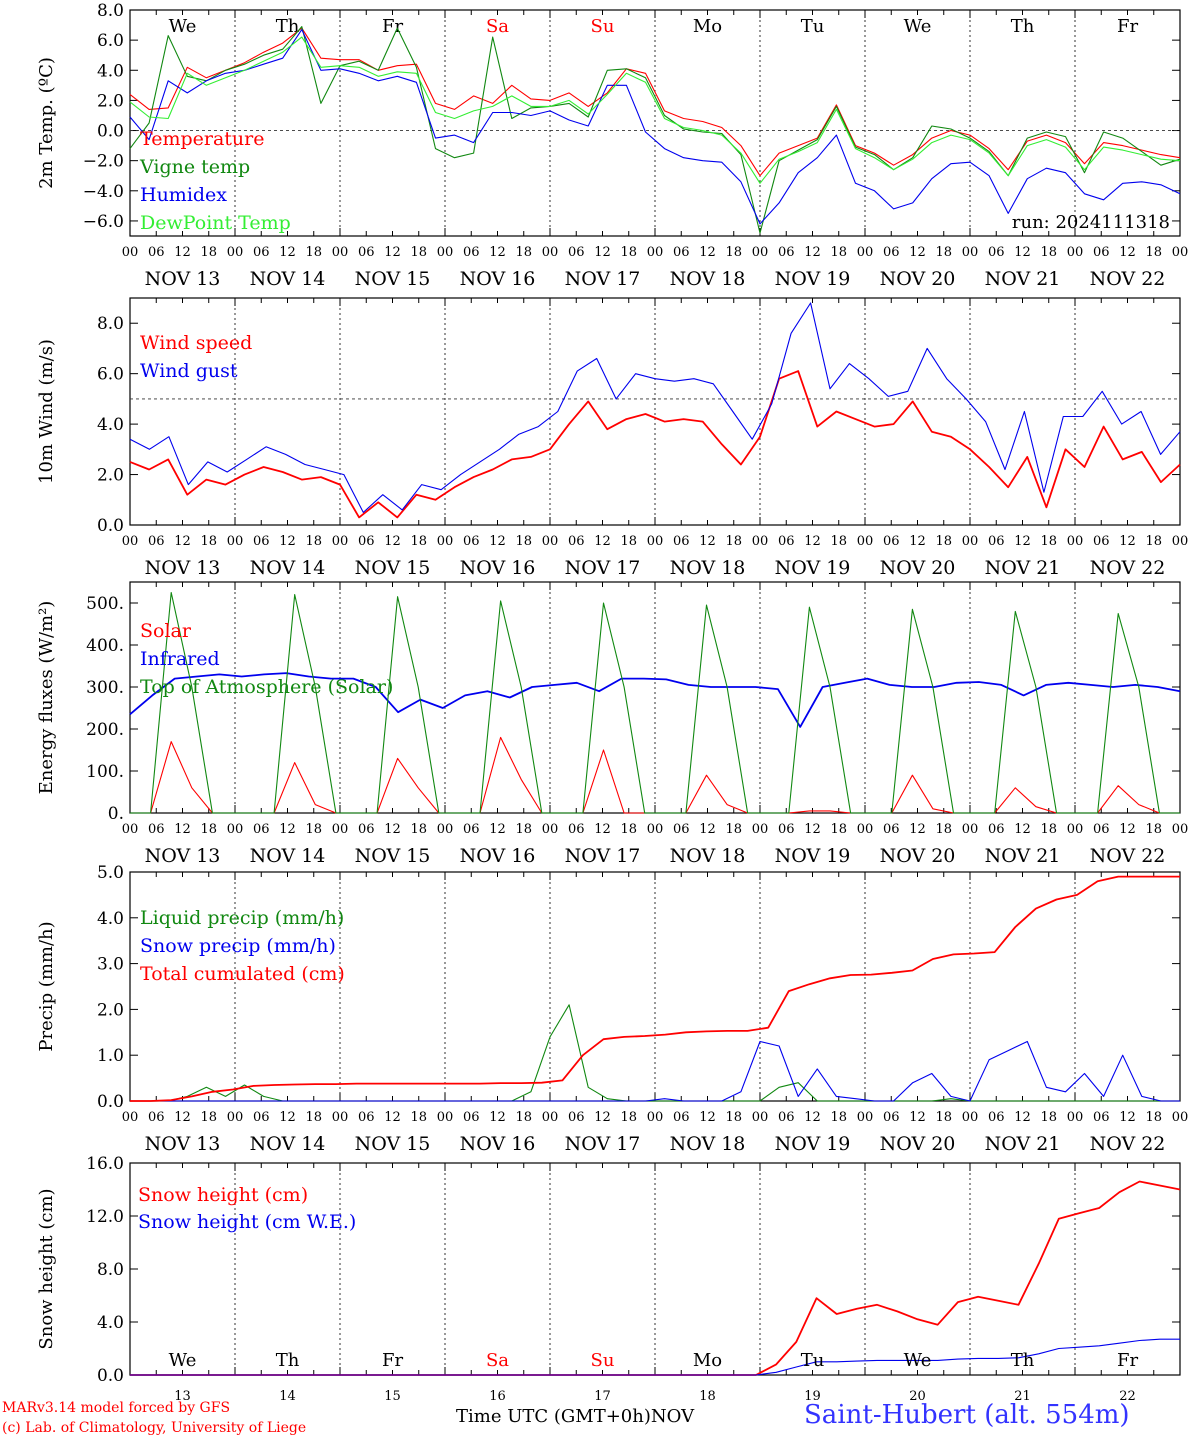 Image resolution: width=1194 pixels, height=1440 pixels. I want to click on time-axis-title: Time UTC (GMT+0h), so click(553, 1416).